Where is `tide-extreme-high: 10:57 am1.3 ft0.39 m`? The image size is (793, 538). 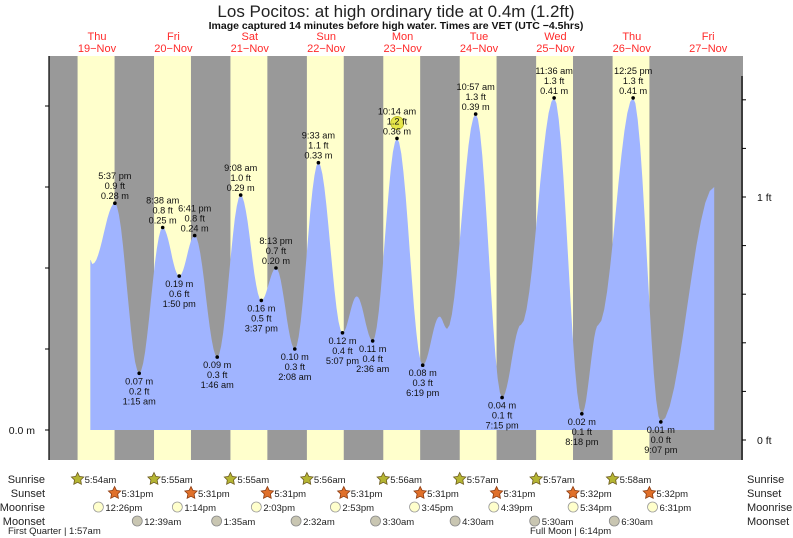 tide-extreme-high: 10:57 am1.3 ft0.39 m is located at coordinates (476, 99).